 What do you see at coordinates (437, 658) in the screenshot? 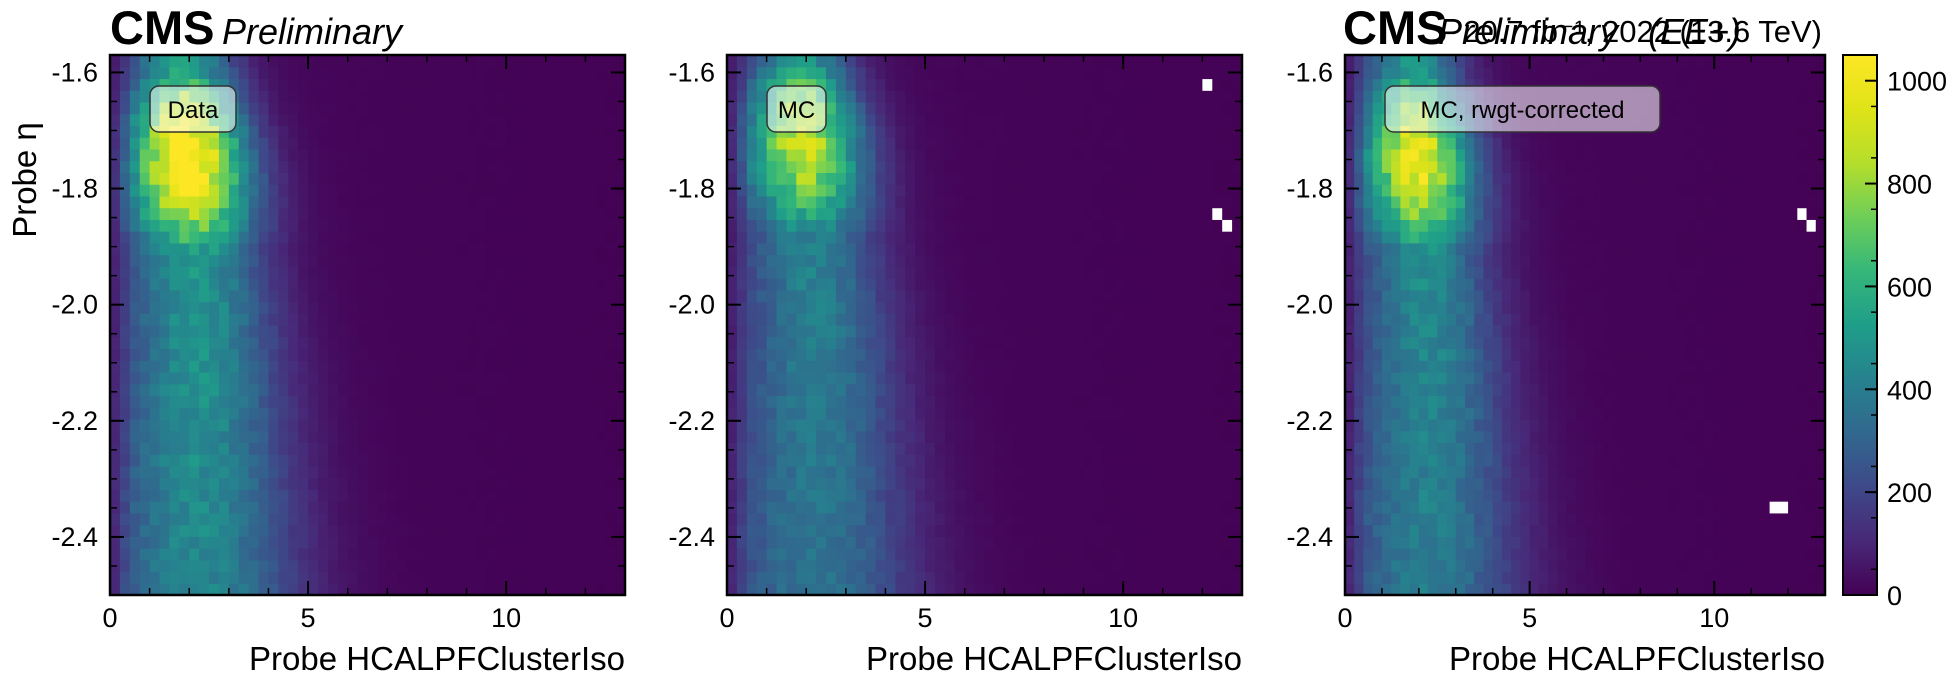
I see `x-axis-title: Probe HCALPFClusterIso` at bounding box center [437, 658].